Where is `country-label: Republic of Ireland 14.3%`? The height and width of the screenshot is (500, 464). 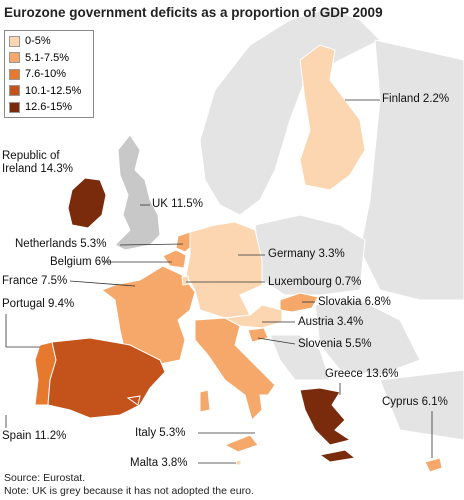 country-label: Republic of Ireland 14.3% is located at coordinates (37, 162).